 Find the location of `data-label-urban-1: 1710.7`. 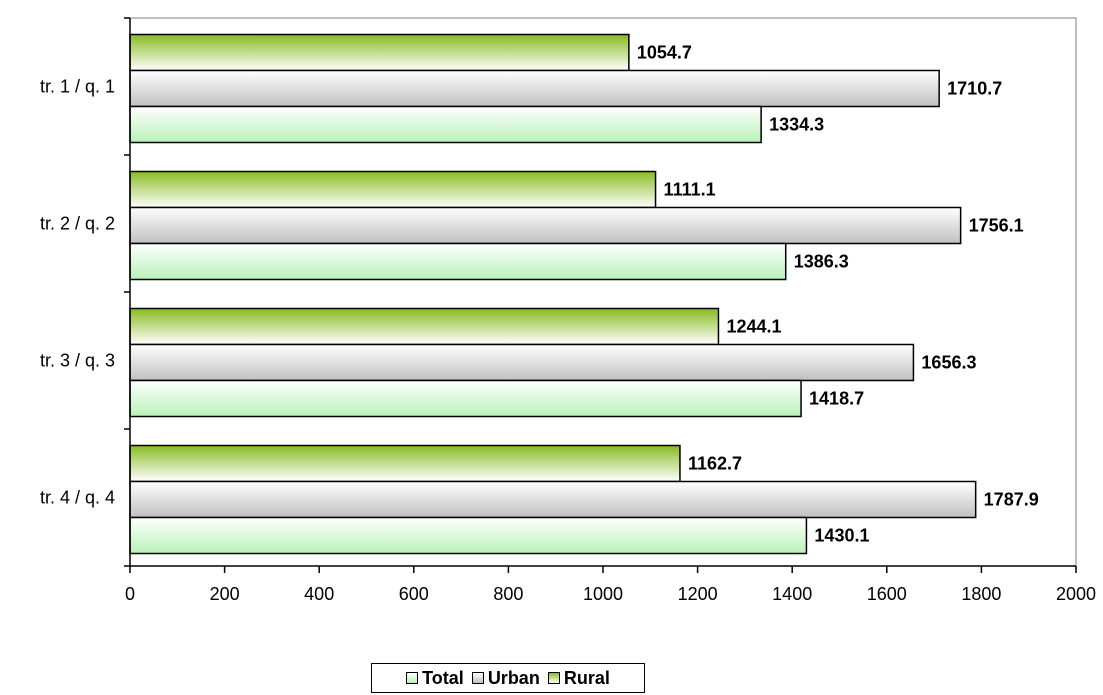

data-label-urban-1: 1710.7 is located at coordinates (974, 89).